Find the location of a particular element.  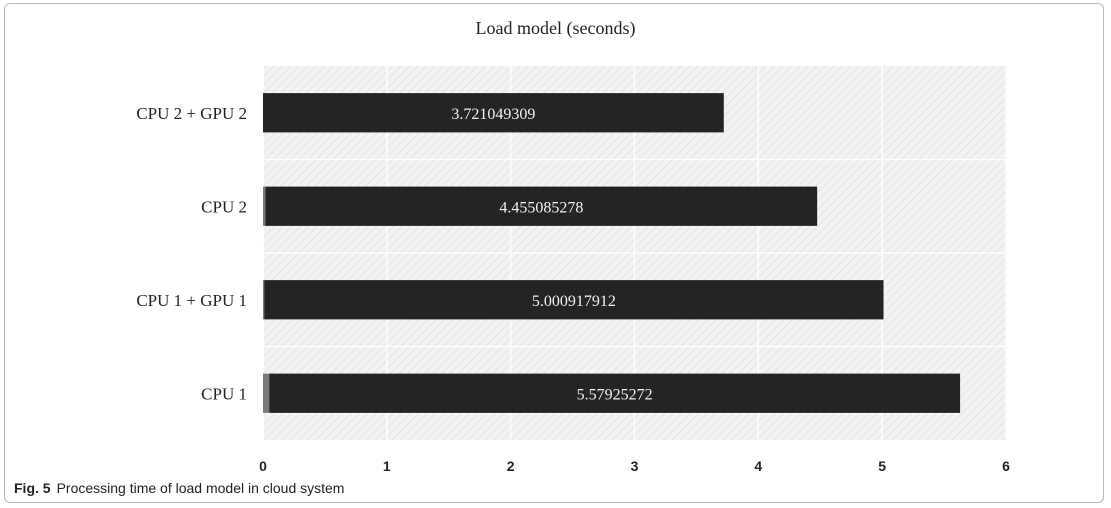

data-label: 3.721049309 is located at coordinates (493, 114).